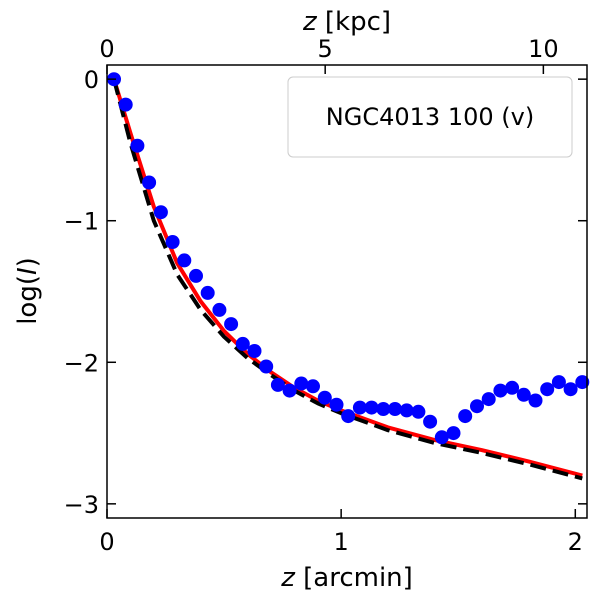 The width and height of the screenshot is (600, 600). I want to click on legend-box, so click(430, 117).